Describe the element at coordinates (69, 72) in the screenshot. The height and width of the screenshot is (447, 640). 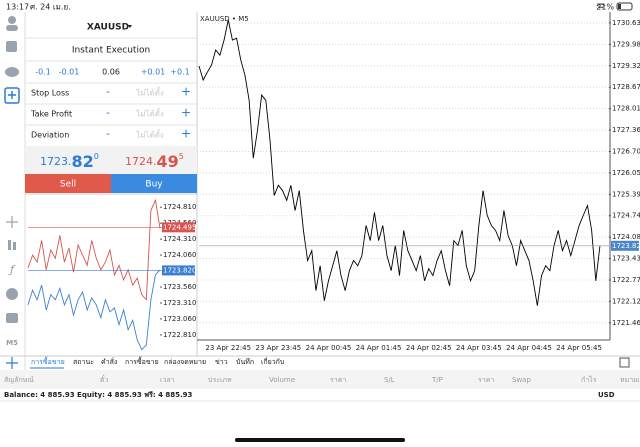
I see `volume-step: -0.01` at that location.